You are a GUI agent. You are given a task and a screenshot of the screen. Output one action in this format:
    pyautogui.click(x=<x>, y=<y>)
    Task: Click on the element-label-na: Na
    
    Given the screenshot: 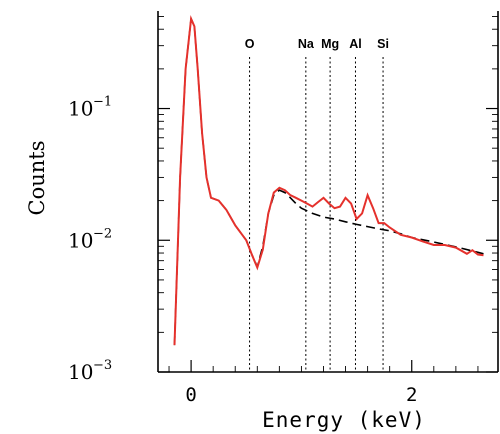 What is the action you would take?
    pyautogui.click(x=306, y=44)
    